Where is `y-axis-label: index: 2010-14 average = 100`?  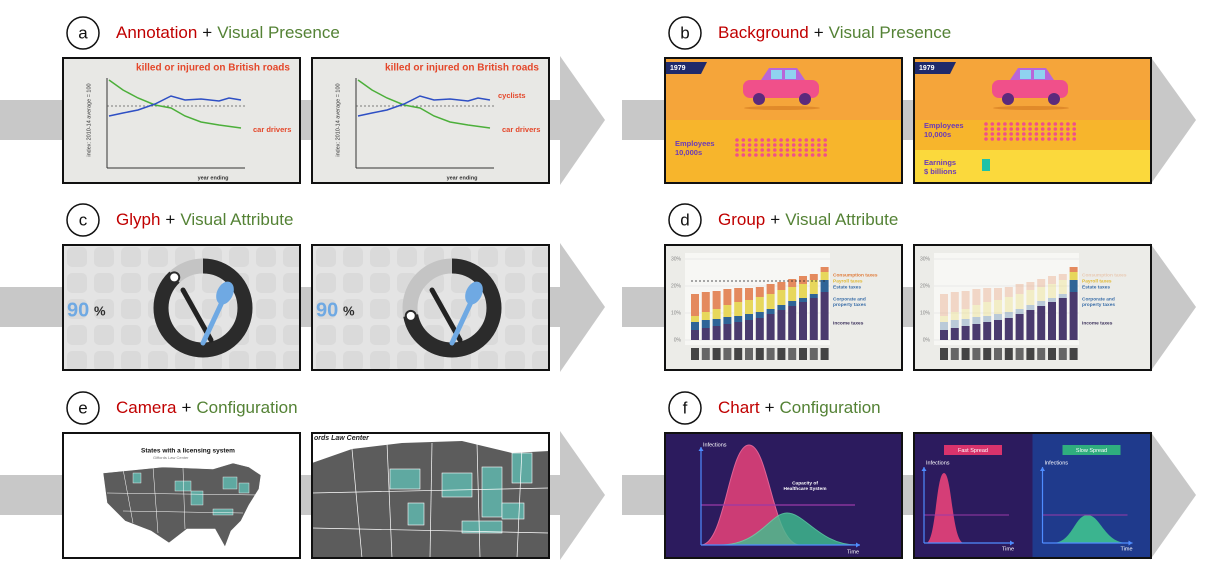 y-axis-label: index: 2010-14 average = 100 is located at coordinates (338, 119).